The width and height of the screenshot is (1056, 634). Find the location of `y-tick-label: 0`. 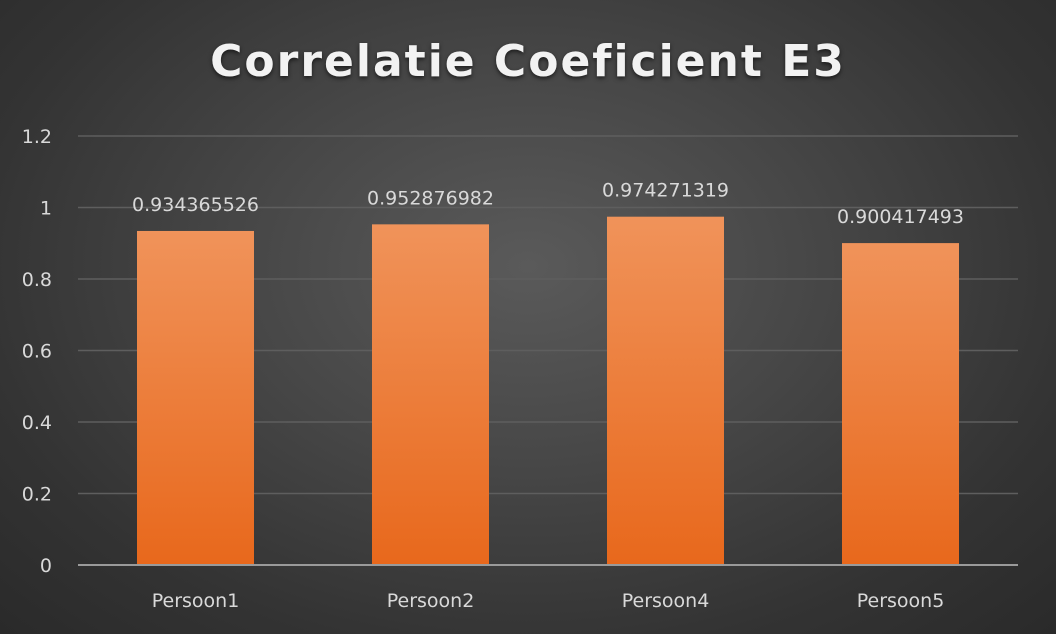

y-tick-label: 0 is located at coordinates (46, 566).